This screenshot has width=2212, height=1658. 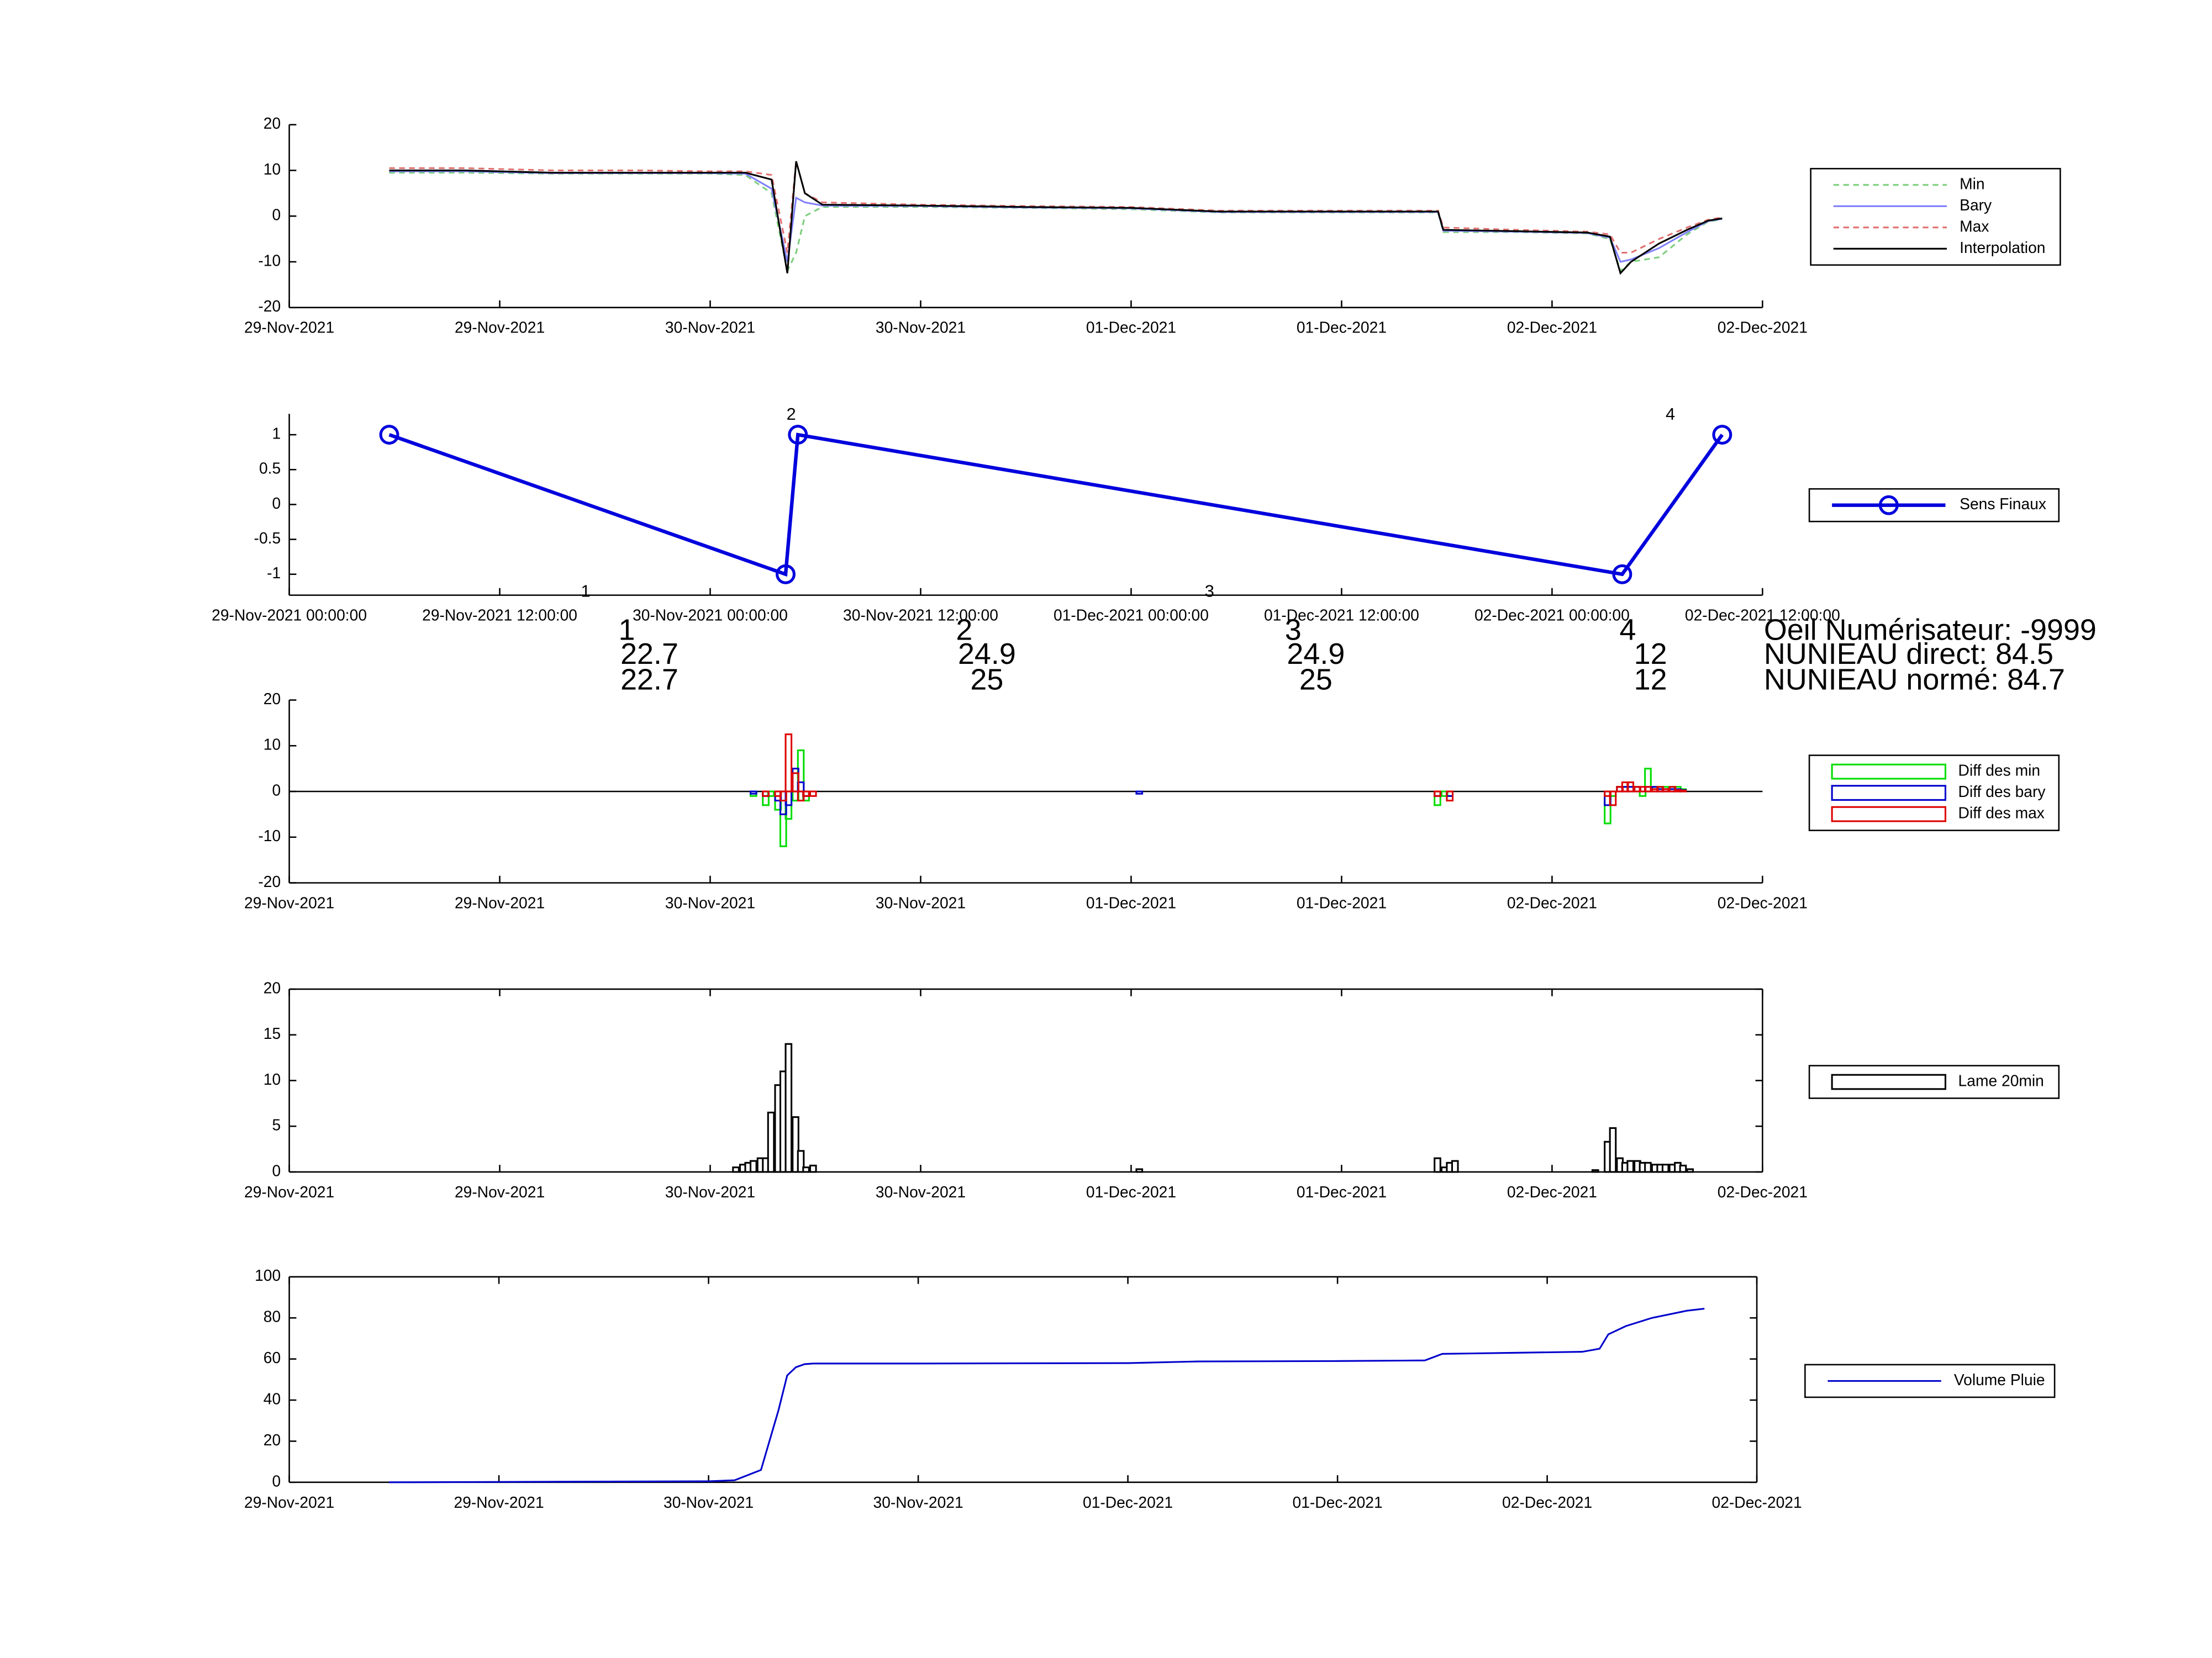 I want to click on x-tick-label: 29-Nov-2021 12:00:00, so click(x=499, y=615).